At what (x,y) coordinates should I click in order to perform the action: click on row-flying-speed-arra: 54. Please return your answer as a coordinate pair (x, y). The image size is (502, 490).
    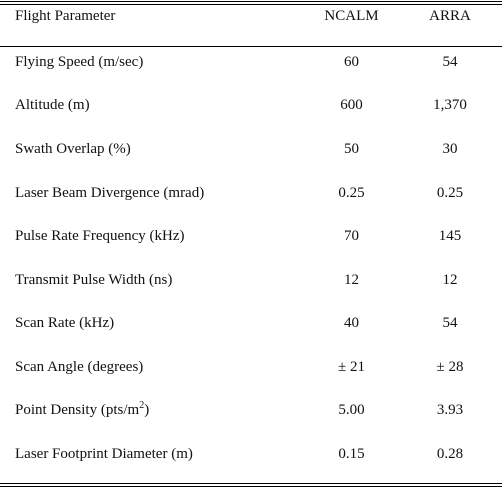
    Looking at the image, I should click on (450, 62).